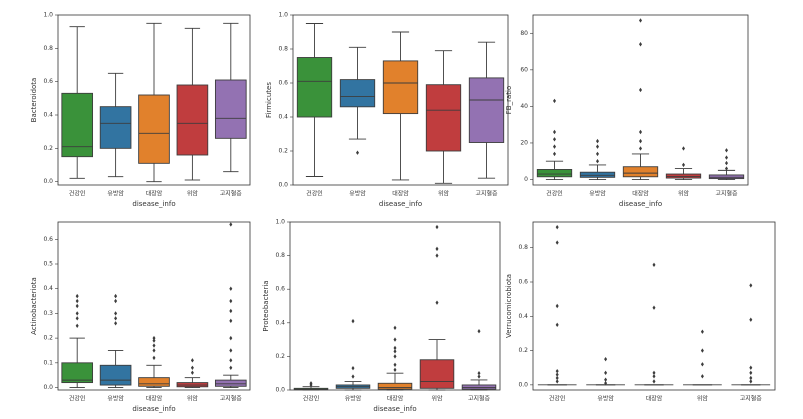  What do you see at coordinates (280, 222) in the screenshot?
I see `y-tick-label: 1.0` at bounding box center [280, 222].